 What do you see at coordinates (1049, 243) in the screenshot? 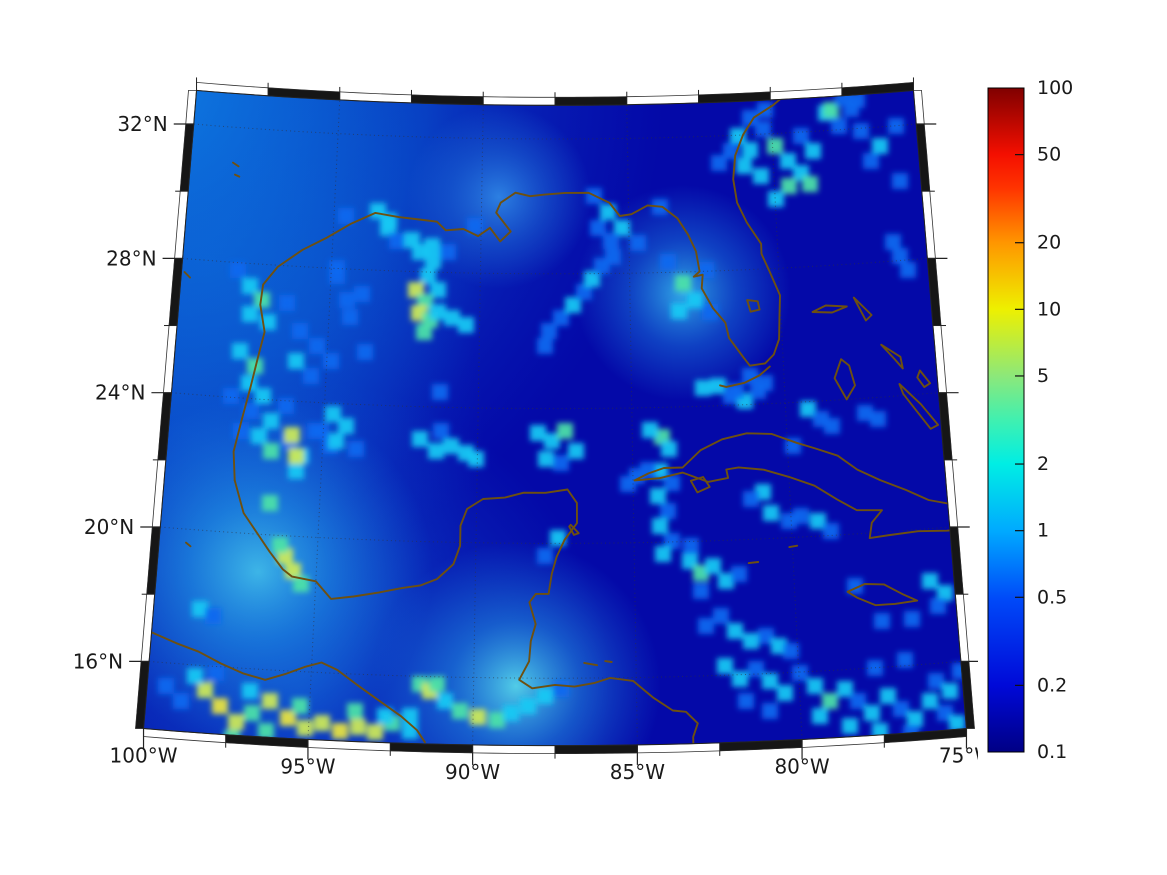
I see `colorbar-tick-label: 20` at bounding box center [1049, 243].